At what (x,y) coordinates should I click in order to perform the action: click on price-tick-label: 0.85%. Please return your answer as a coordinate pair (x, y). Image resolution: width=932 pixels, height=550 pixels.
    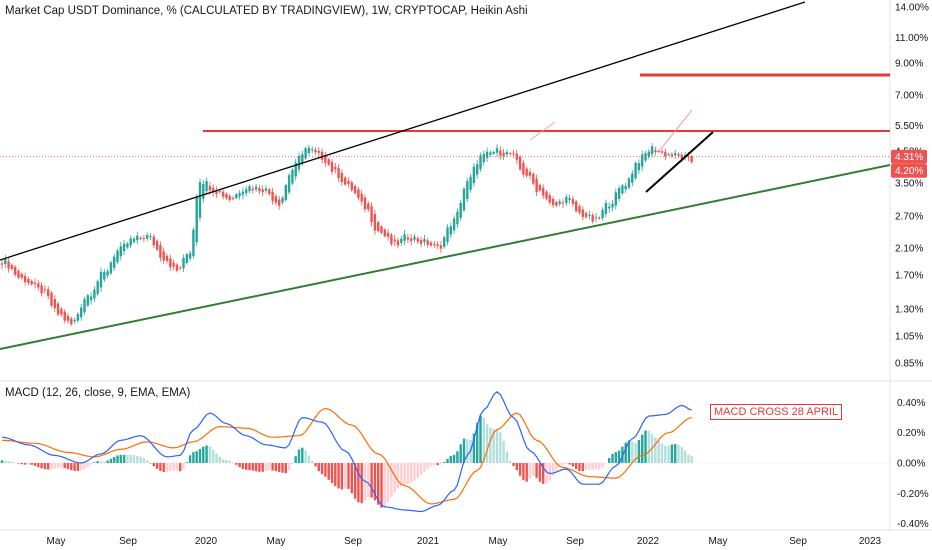
    Looking at the image, I should click on (909, 364).